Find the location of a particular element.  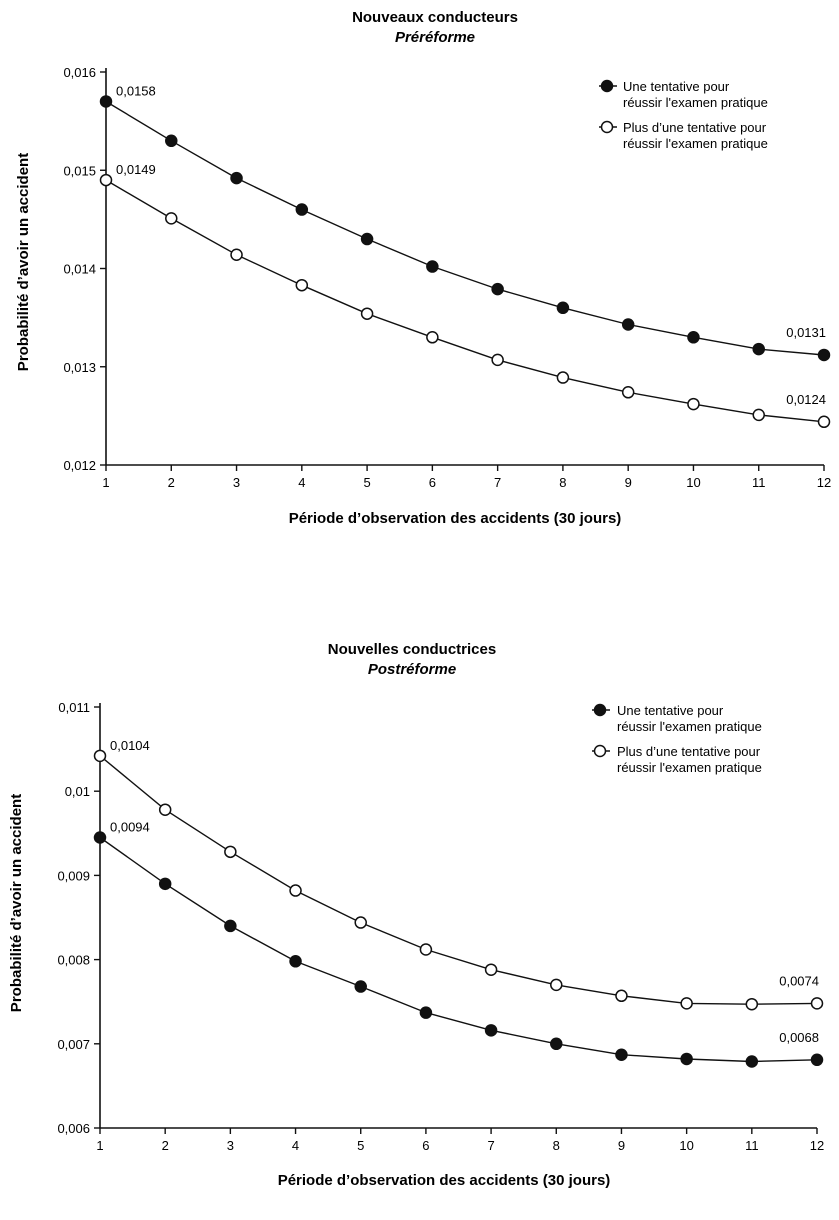

chart-2-data-label: 0,0094 is located at coordinates (130, 827).